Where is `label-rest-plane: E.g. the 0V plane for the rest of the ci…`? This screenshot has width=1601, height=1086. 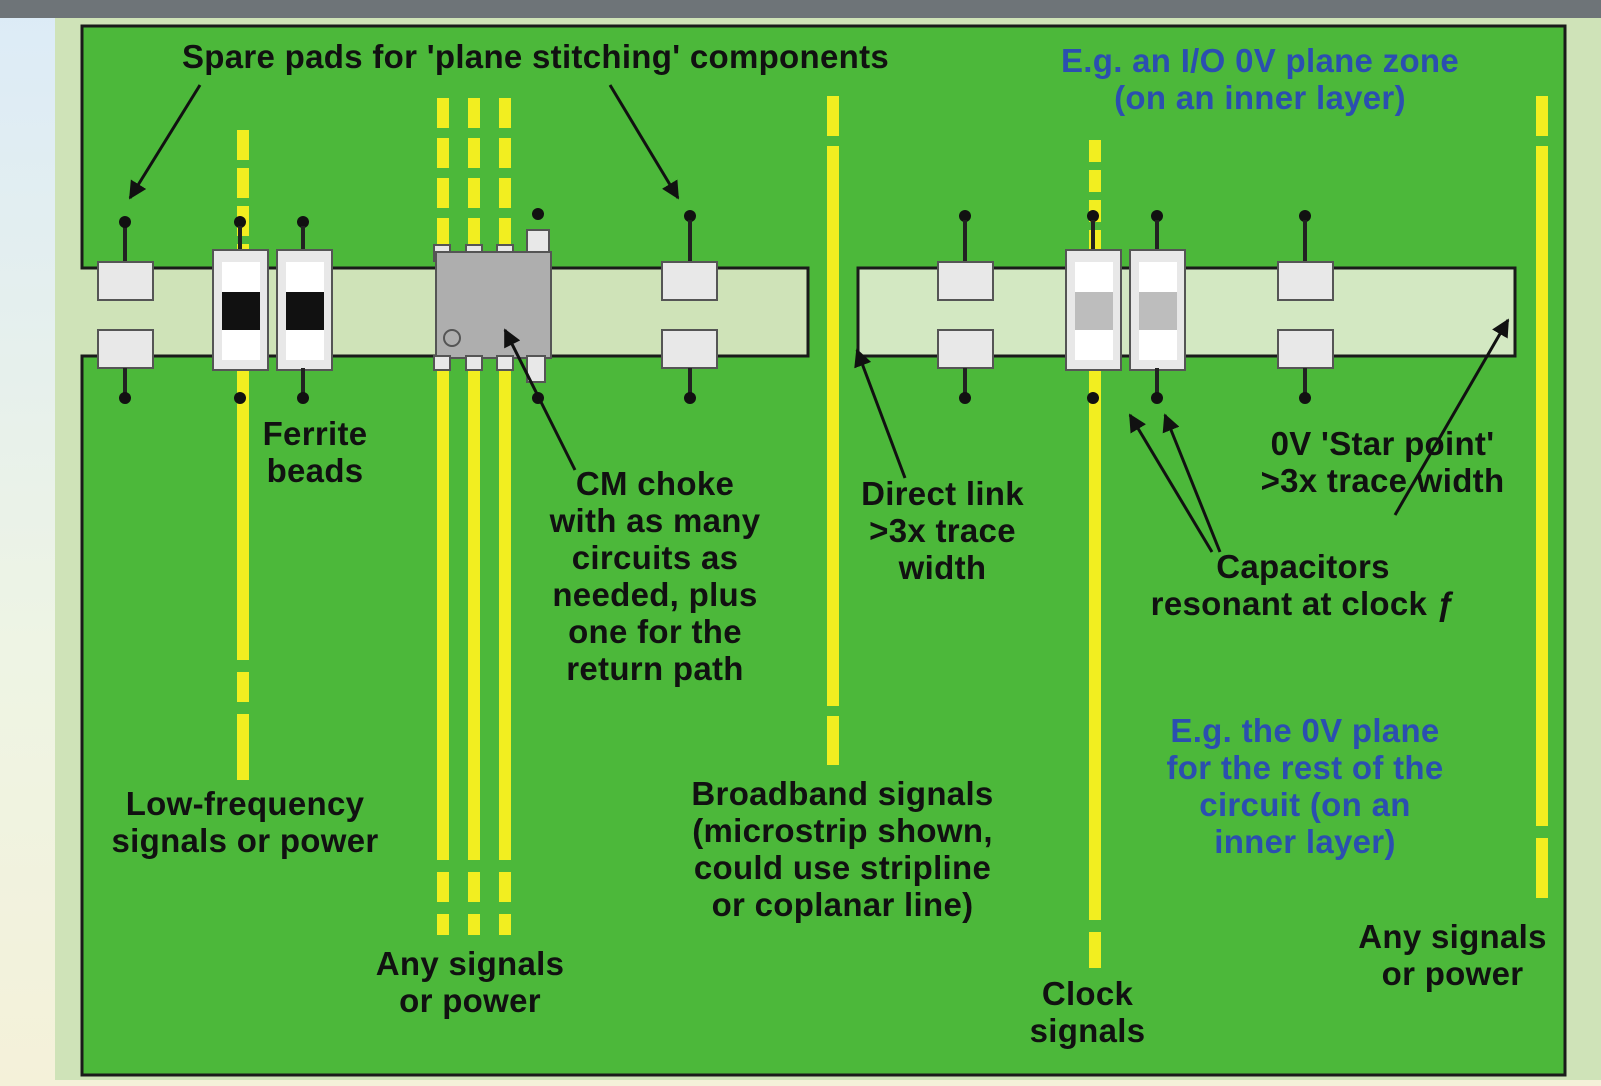
label-rest-plane: E.g. the 0V plane for the rest of the ci… is located at coordinates (1305, 786).